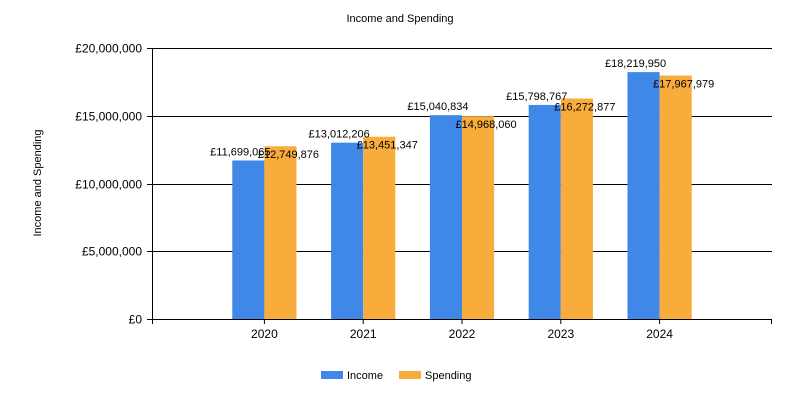 The height and width of the screenshot is (400, 800). I want to click on bar-spending-2023, so click(576, 208).